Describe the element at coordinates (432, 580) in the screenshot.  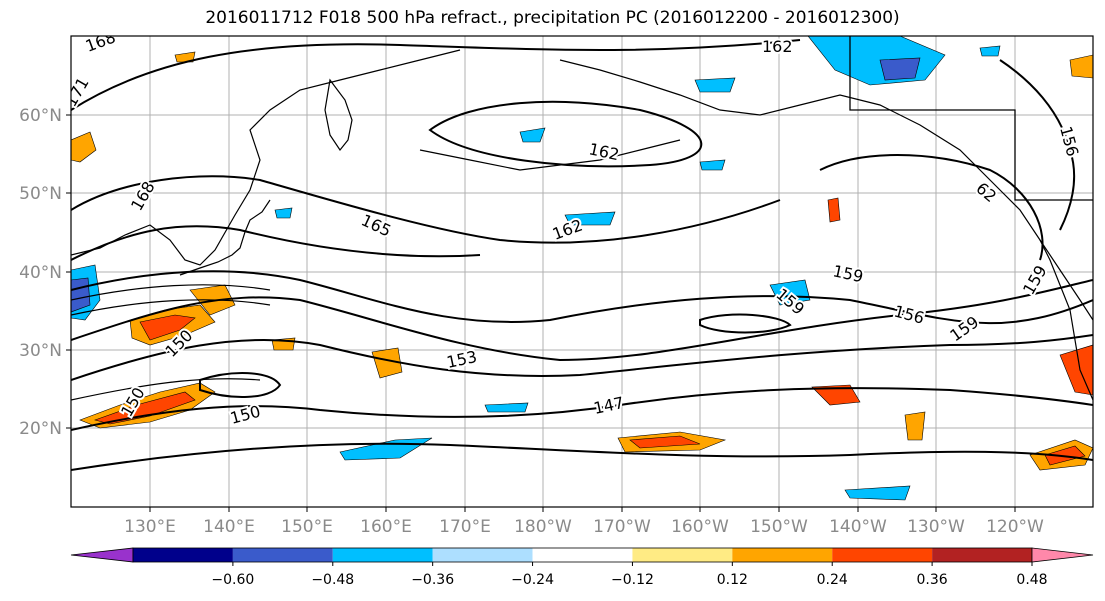
I see `colorbar-tick-label: −0.36` at that location.